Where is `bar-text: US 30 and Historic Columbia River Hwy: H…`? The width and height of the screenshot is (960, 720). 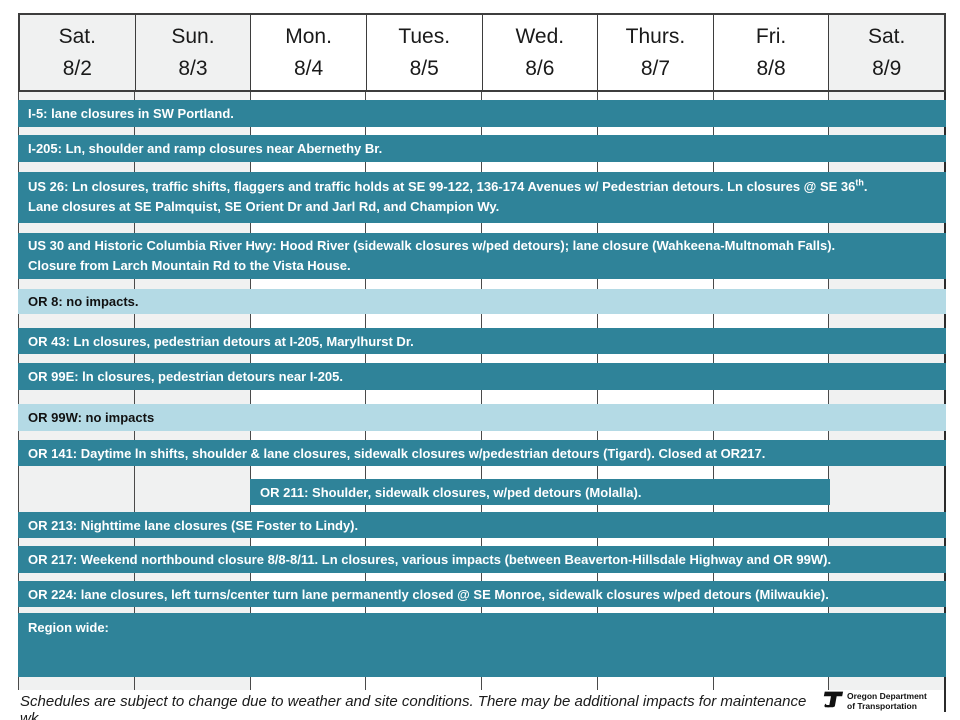
bar-text: US 30 and Historic Columbia River Hwy: H… is located at coordinates (432, 255).